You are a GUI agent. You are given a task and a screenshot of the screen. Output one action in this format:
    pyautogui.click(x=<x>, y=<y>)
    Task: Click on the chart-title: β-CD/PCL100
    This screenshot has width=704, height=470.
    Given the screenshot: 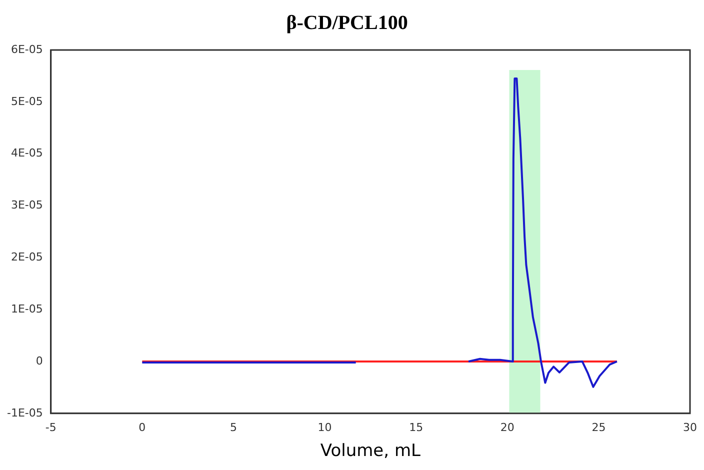 What is the action you would take?
    pyautogui.click(x=347, y=23)
    